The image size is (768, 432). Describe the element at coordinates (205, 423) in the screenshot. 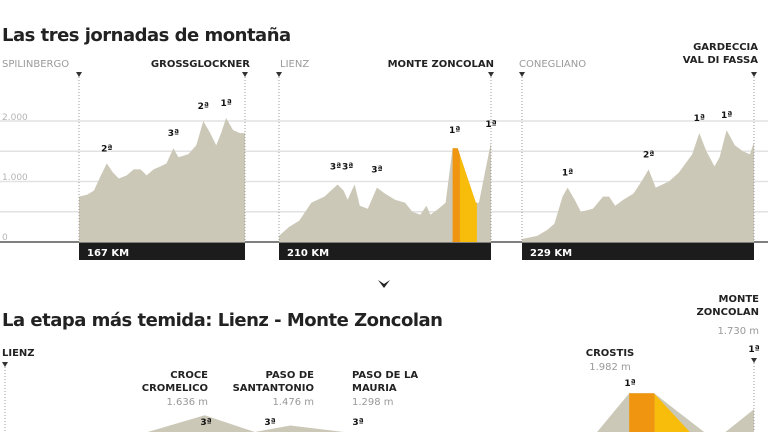

I see `pass-croce-category: 3ª` at that location.